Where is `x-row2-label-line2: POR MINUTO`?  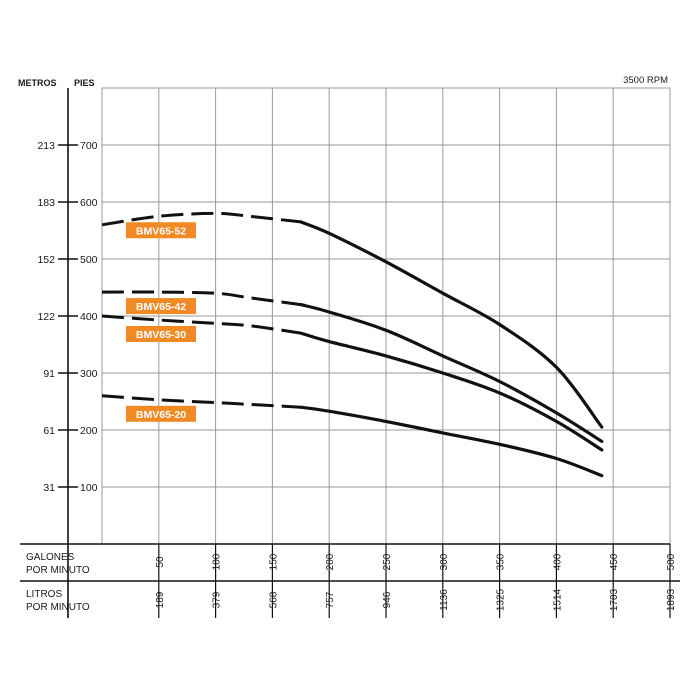
x-row2-label-line2: POR MINUTO is located at coordinates (58, 607).